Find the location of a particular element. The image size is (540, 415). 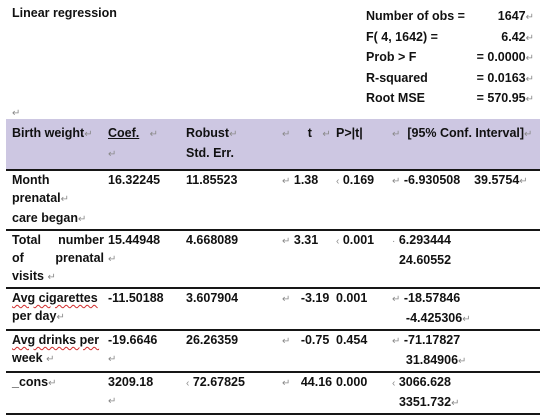

std-err-value: 11.85523 is located at coordinates (212, 180).